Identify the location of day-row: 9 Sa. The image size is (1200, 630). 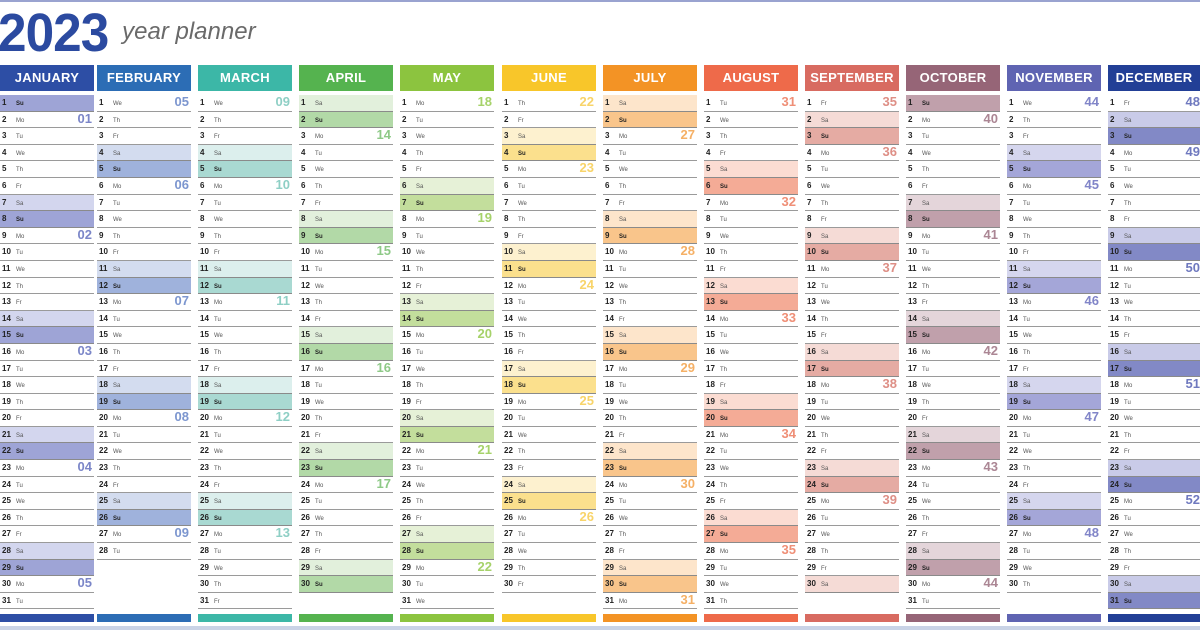
(1154, 236).